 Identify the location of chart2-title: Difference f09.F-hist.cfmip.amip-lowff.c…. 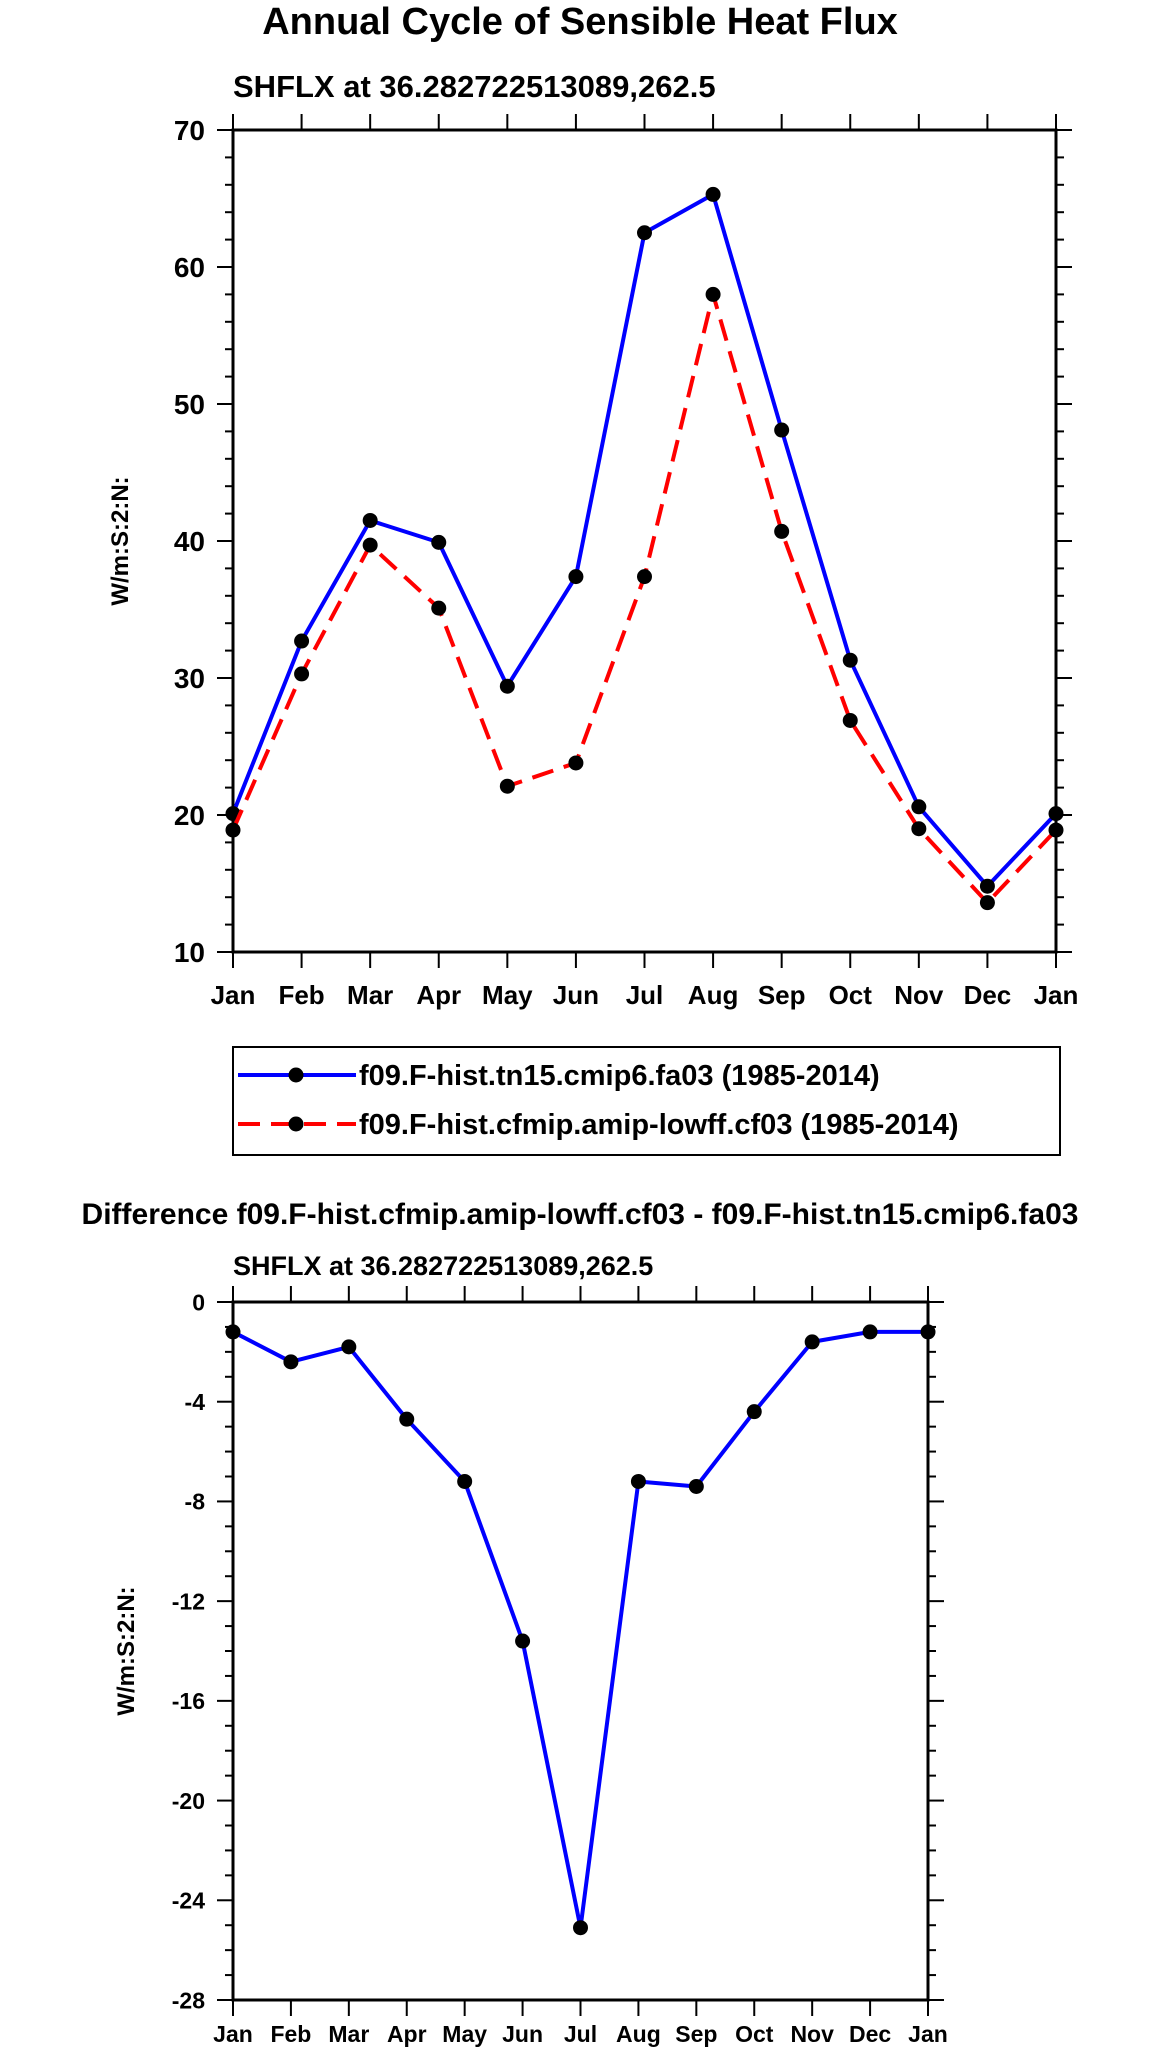
(580, 1214).